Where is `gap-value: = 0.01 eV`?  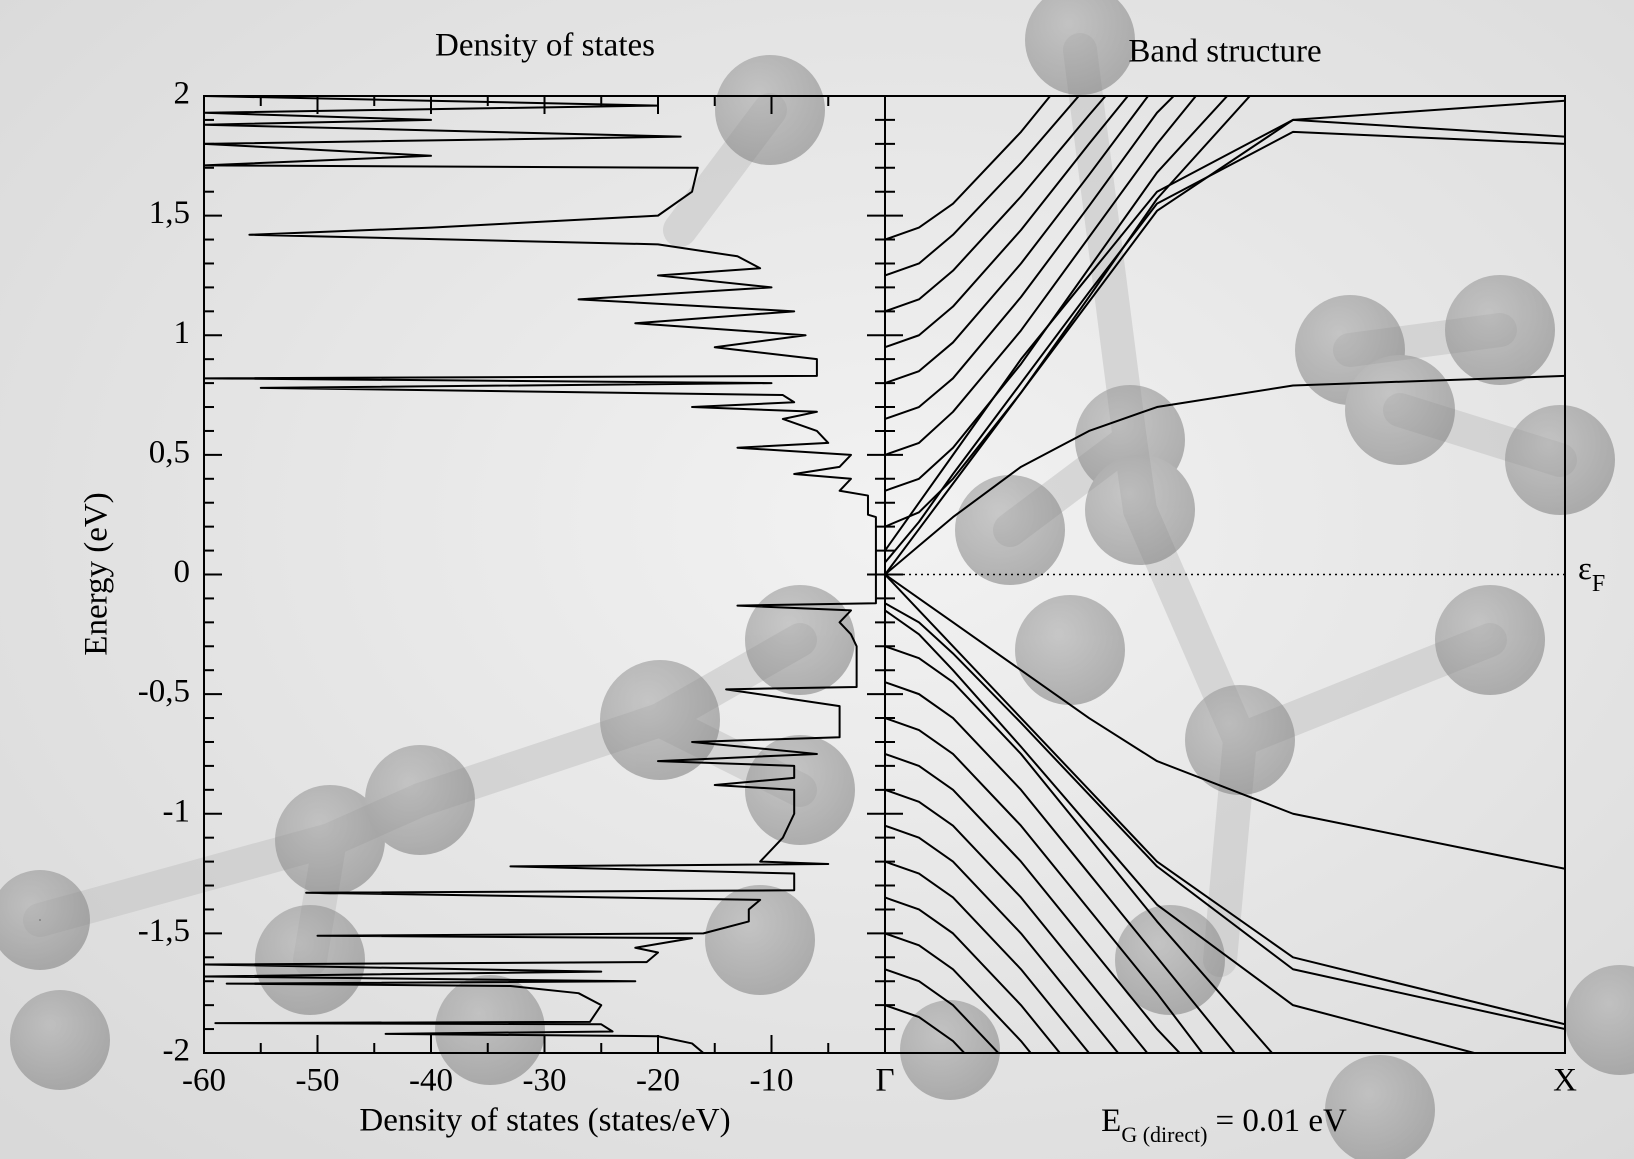 gap-value: = 0.01 eV is located at coordinates (1281, 1121).